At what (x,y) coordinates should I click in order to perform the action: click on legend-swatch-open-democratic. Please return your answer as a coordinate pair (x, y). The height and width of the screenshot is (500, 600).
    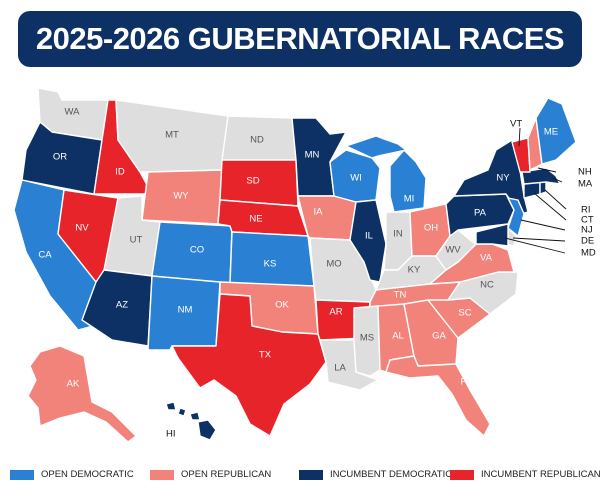
    Looking at the image, I should click on (22, 474).